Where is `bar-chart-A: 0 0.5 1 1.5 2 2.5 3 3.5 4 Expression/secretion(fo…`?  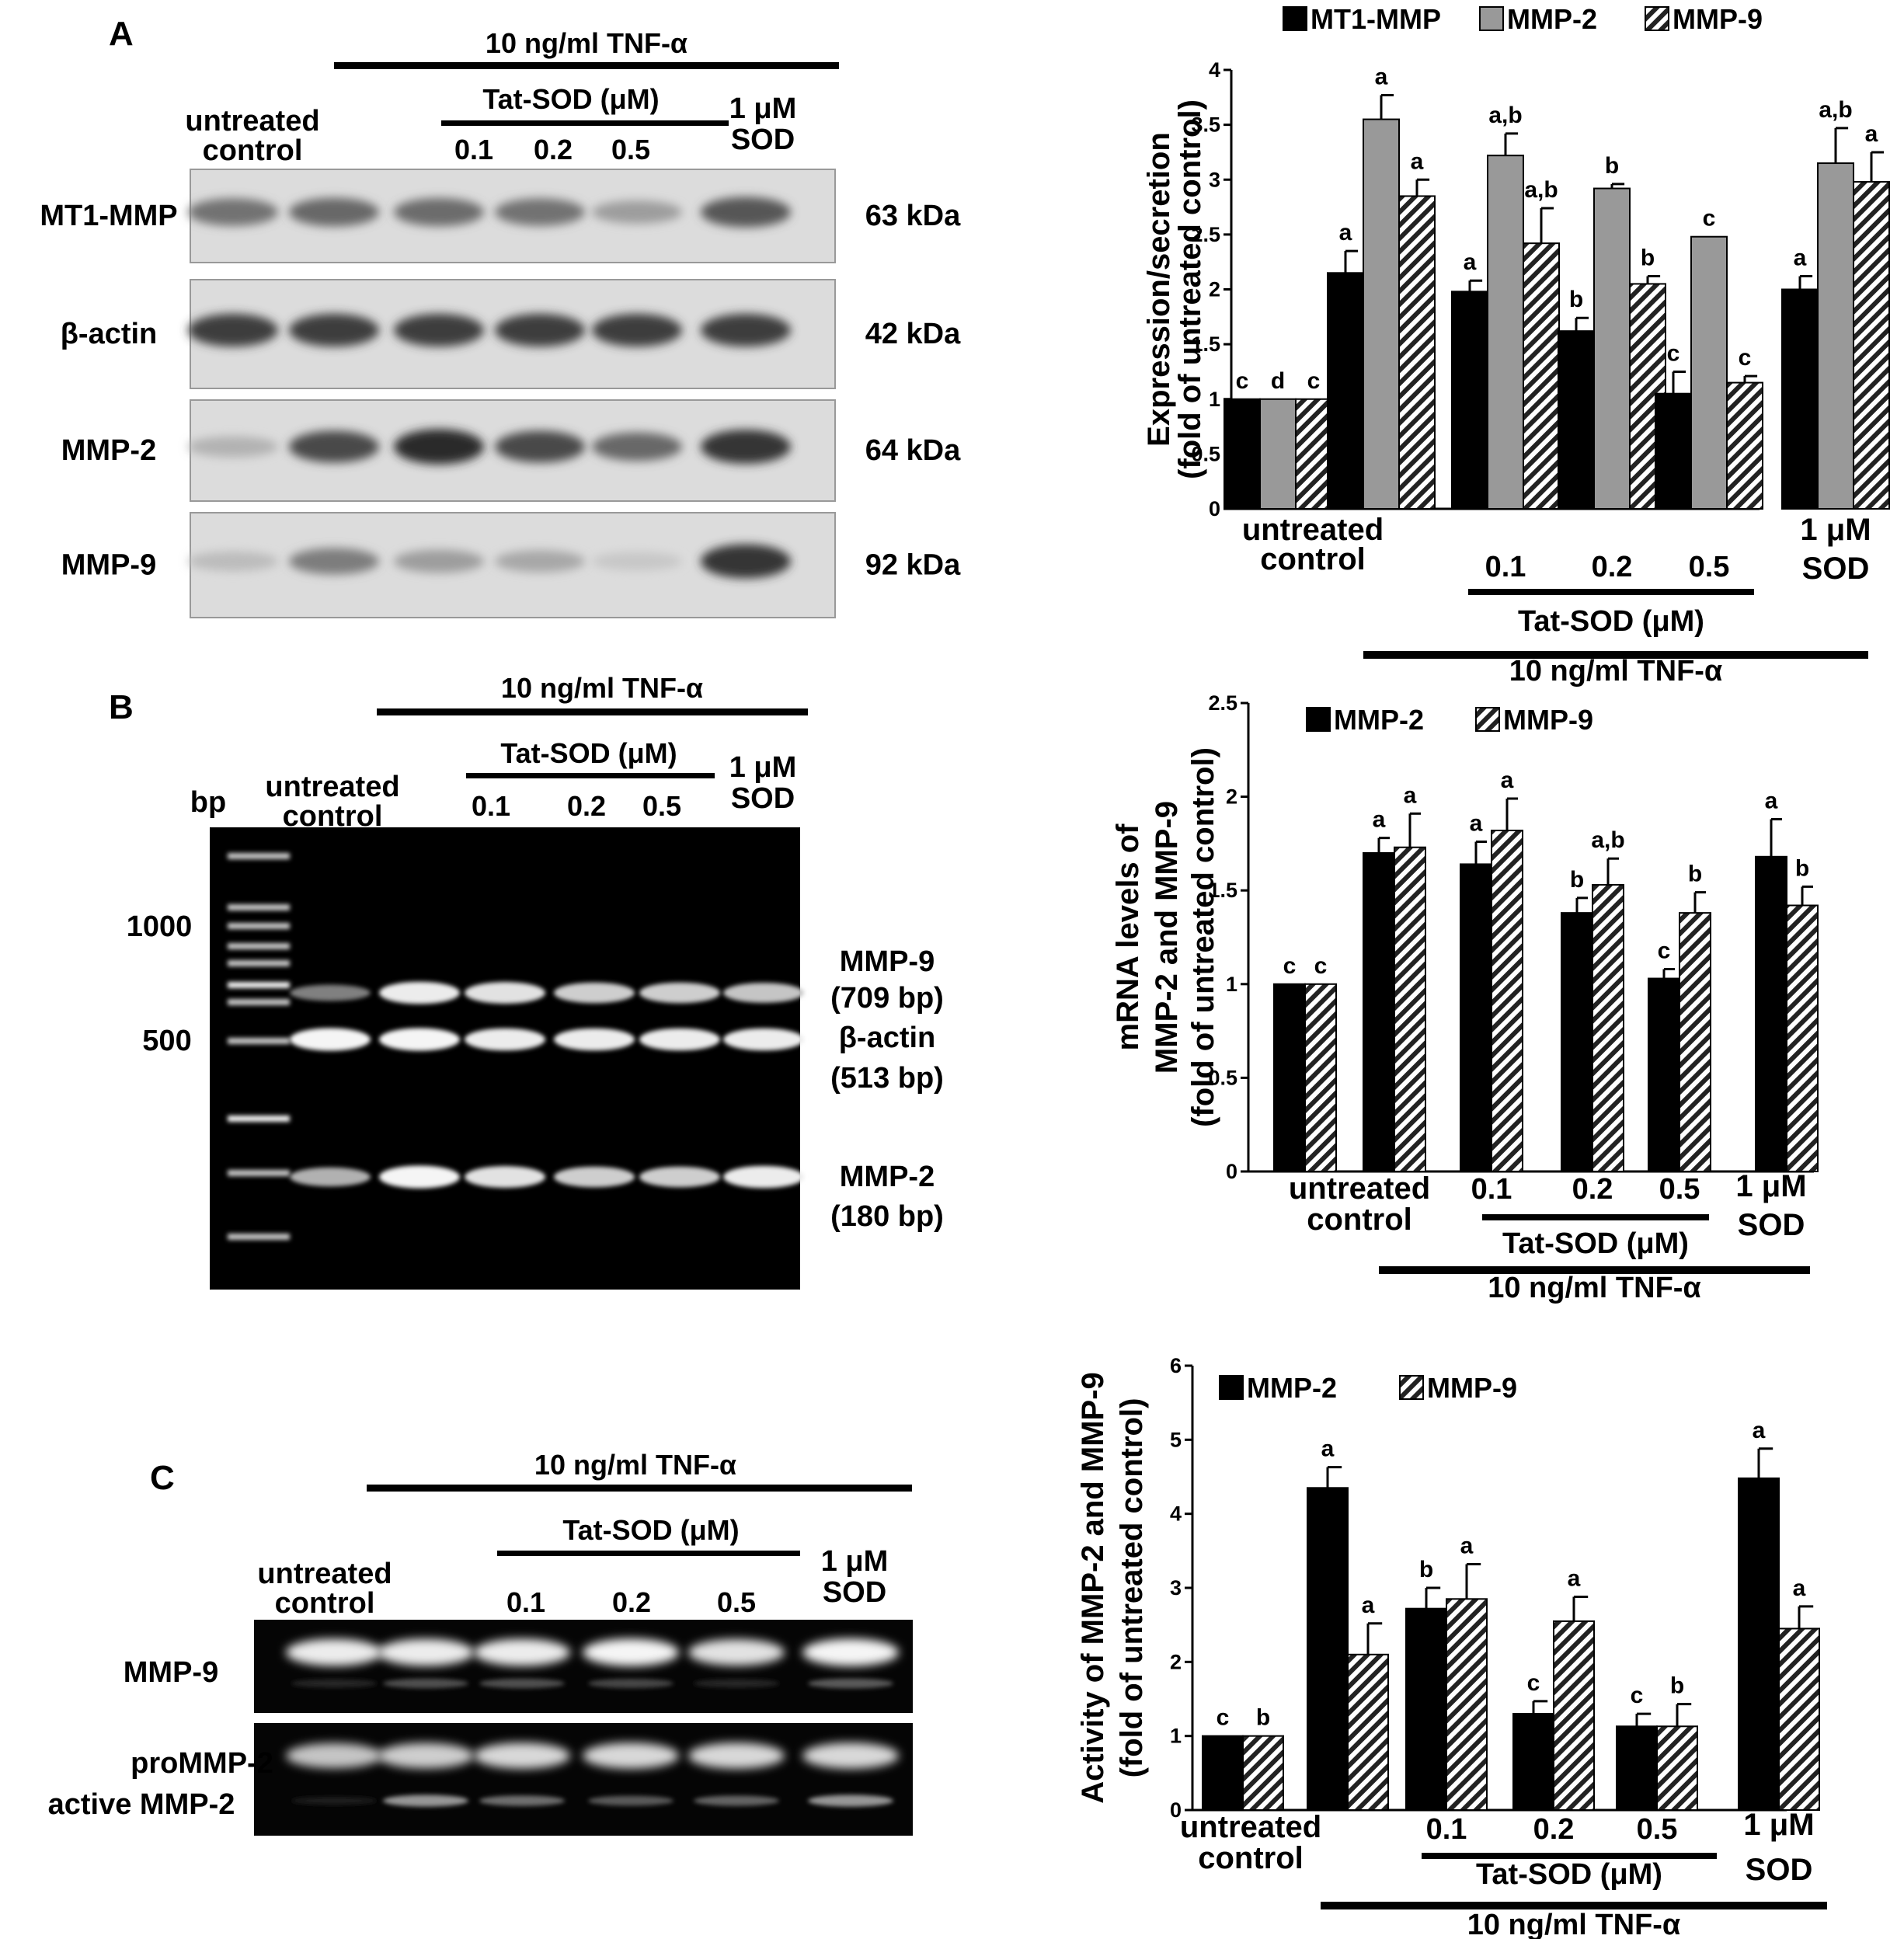 bar-chart-A: 0 0.5 1 1.5 2 2.5 3 3.5 4 Expression/secretion(fo… is located at coordinates (1516, 345).